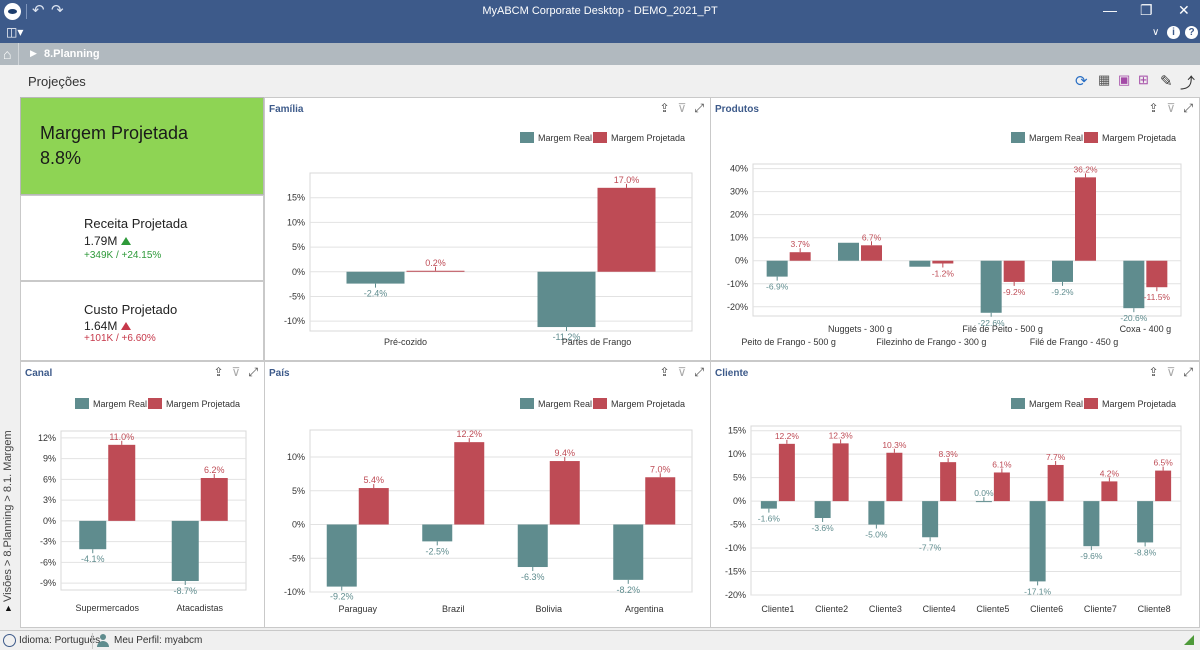 The width and height of the screenshot is (1200, 650). What do you see at coordinates (61, 158) in the screenshot?
I see `kpi-value: 8.8%` at bounding box center [61, 158].